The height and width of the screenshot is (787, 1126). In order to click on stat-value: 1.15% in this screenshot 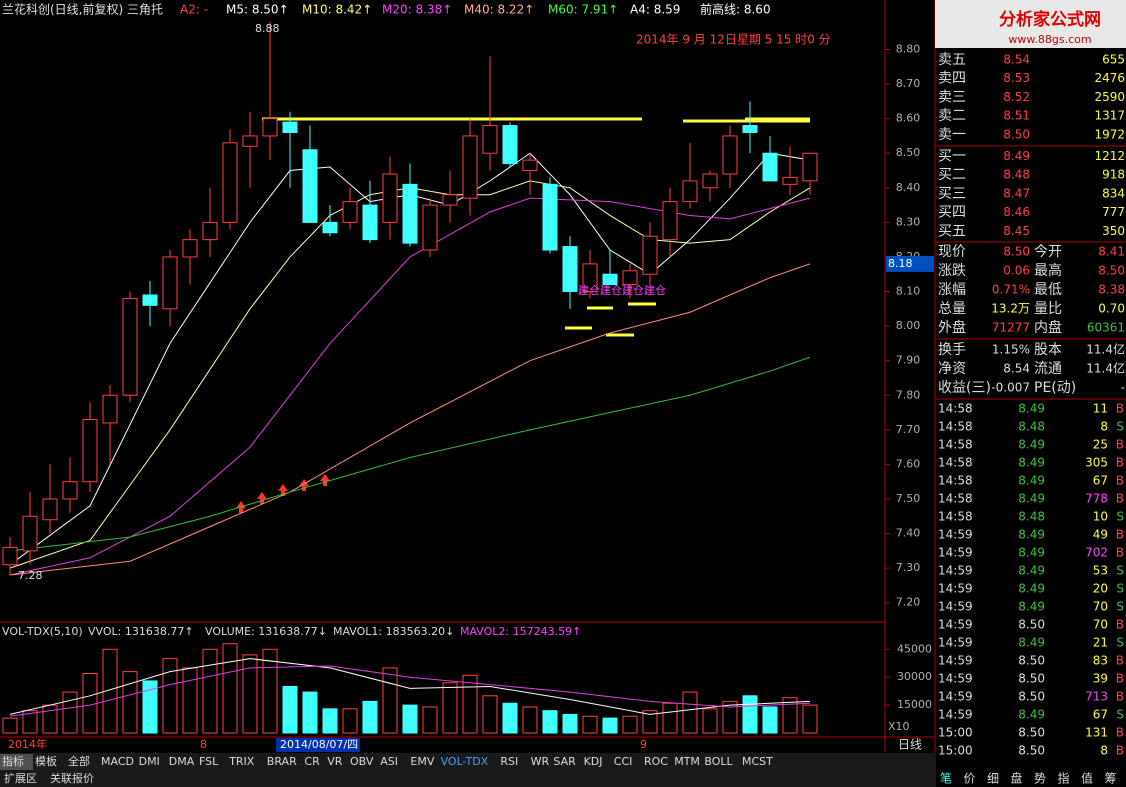, I will do `click(1011, 350)`.